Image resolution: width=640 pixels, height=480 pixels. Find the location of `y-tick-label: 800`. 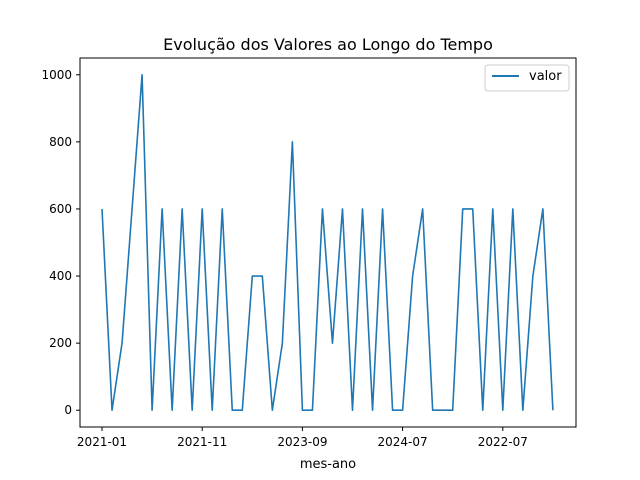

y-tick-label: 800 is located at coordinates (60, 142).